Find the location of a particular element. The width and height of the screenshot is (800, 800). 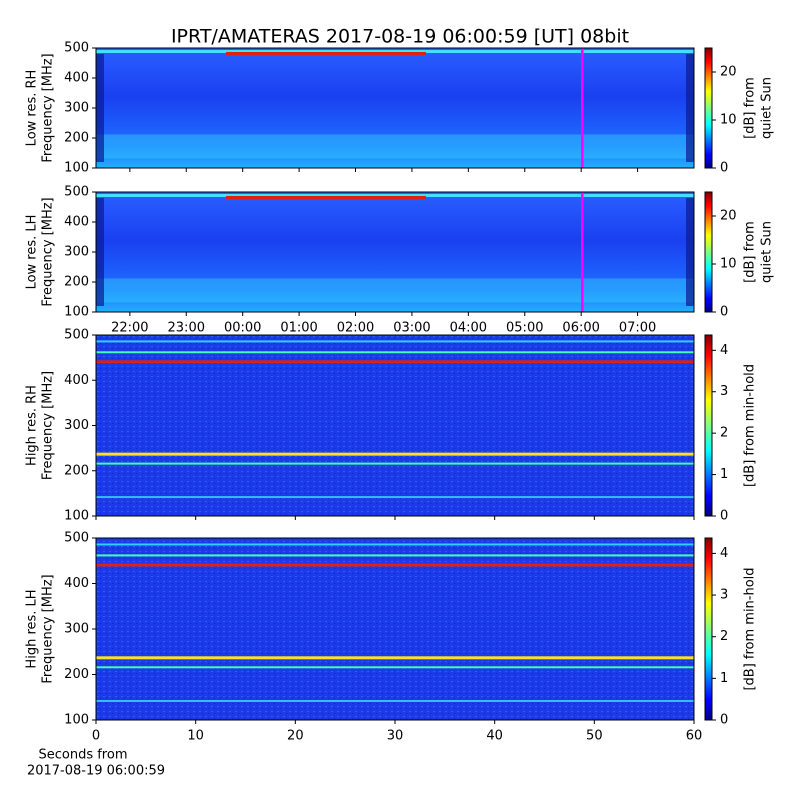

x-tick-label: 0 is located at coordinates (96, 736).